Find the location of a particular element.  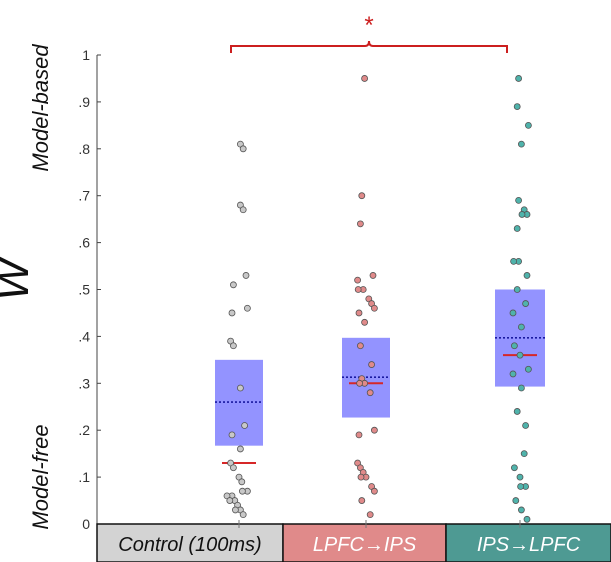

category-axis: Control (100ms) LPFC→IPS IPS→LPFC is located at coordinates (353, 541).